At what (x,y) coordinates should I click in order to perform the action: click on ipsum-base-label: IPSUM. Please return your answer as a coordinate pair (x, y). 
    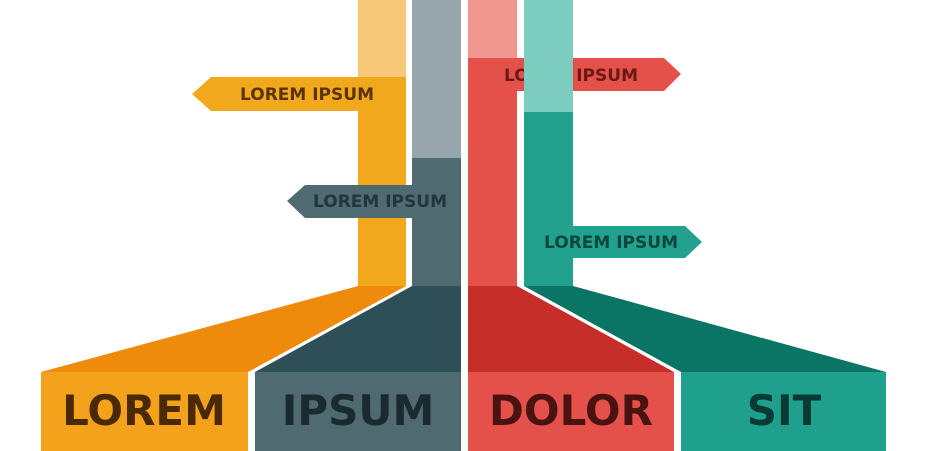
    Looking at the image, I should click on (358, 410).